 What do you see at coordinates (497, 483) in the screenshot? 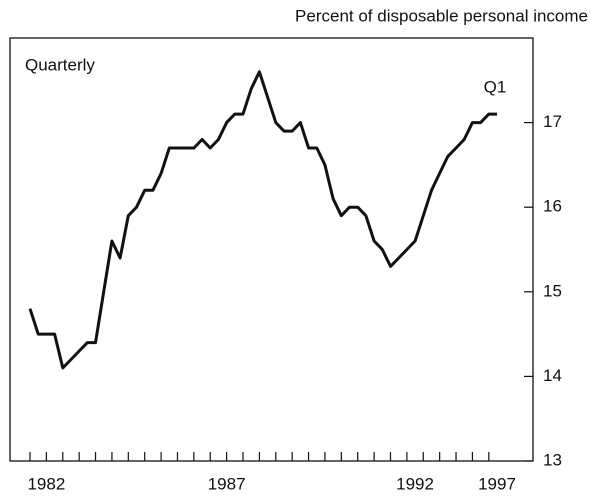
I see `x-tick-label: 1997` at bounding box center [497, 483].